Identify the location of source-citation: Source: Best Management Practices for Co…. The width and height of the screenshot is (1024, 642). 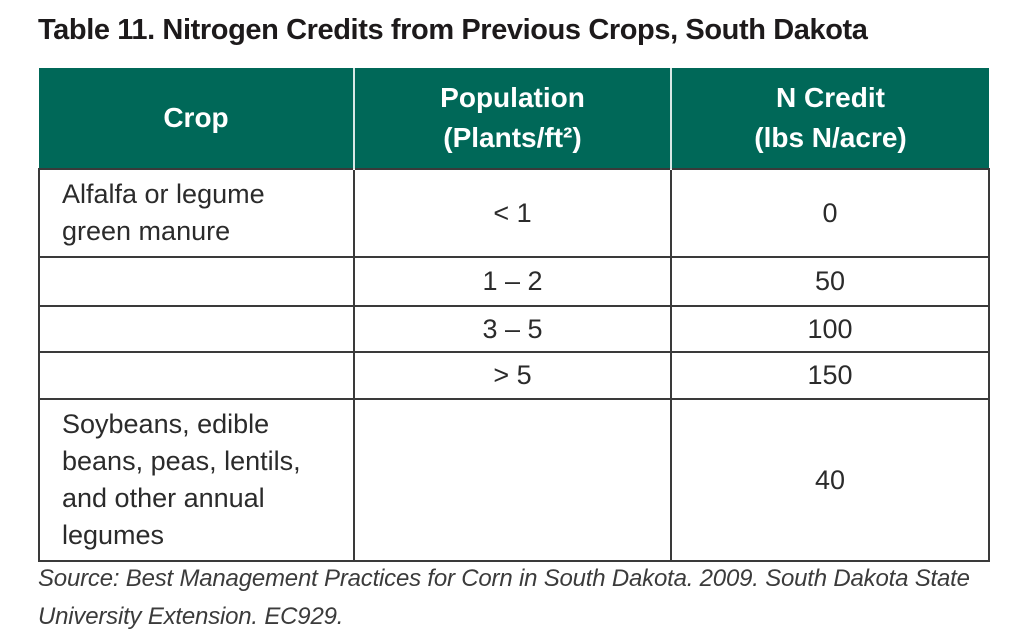
(525, 598).